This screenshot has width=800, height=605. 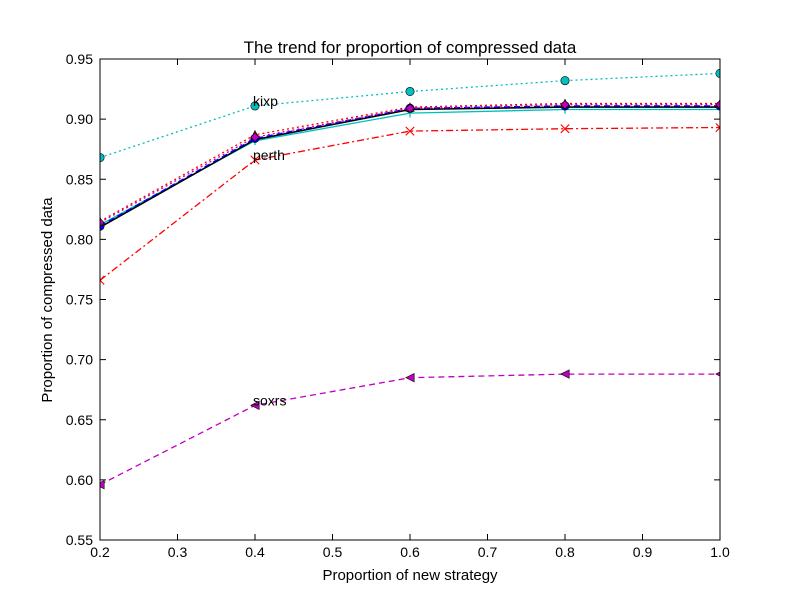 What do you see at coordinates (410, 552) in the screenshot?
I see `x-tick-label: 0.6` at bounding box center [410, 552].